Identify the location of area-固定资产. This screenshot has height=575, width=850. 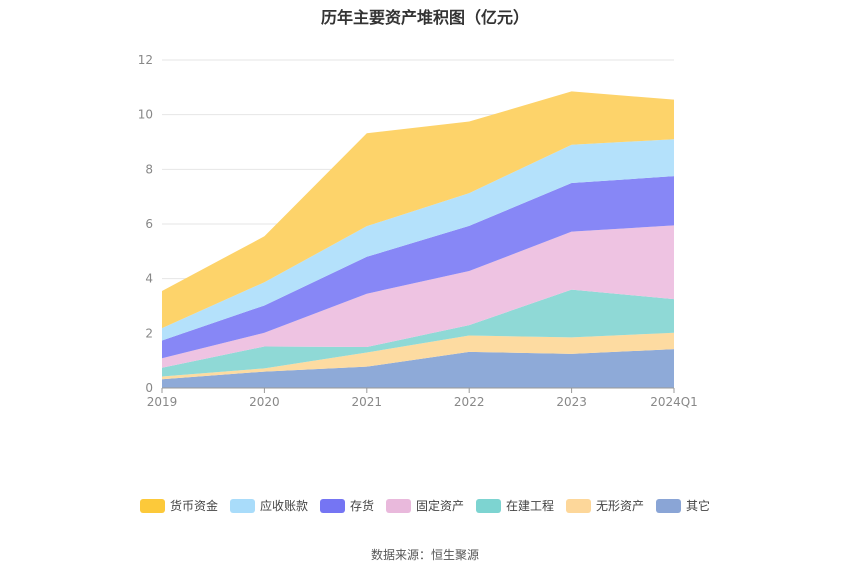
(418, 296).